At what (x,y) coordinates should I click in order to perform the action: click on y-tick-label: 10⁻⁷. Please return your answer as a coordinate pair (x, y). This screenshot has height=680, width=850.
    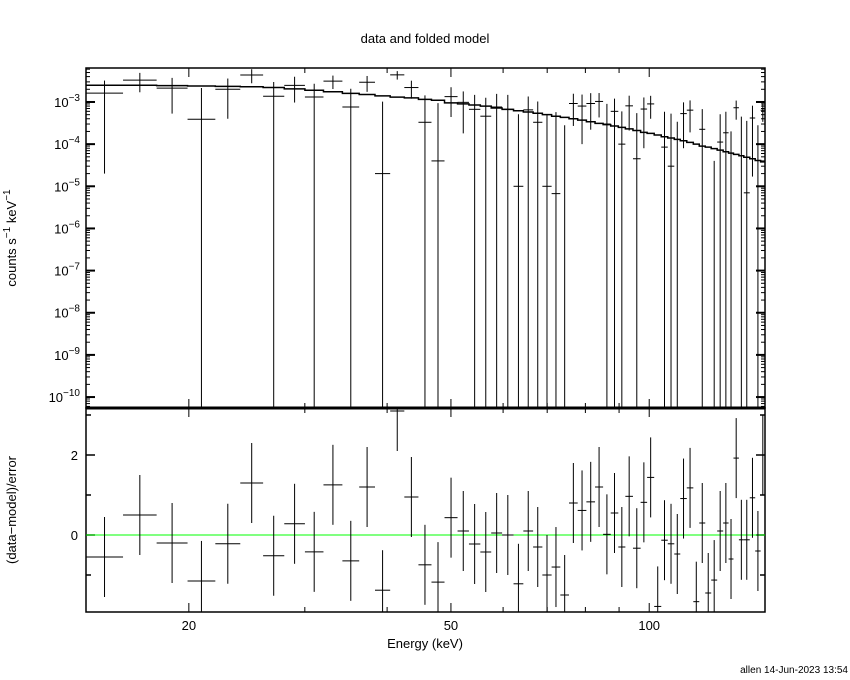
    Looking at the image, I should click on (67, 270).